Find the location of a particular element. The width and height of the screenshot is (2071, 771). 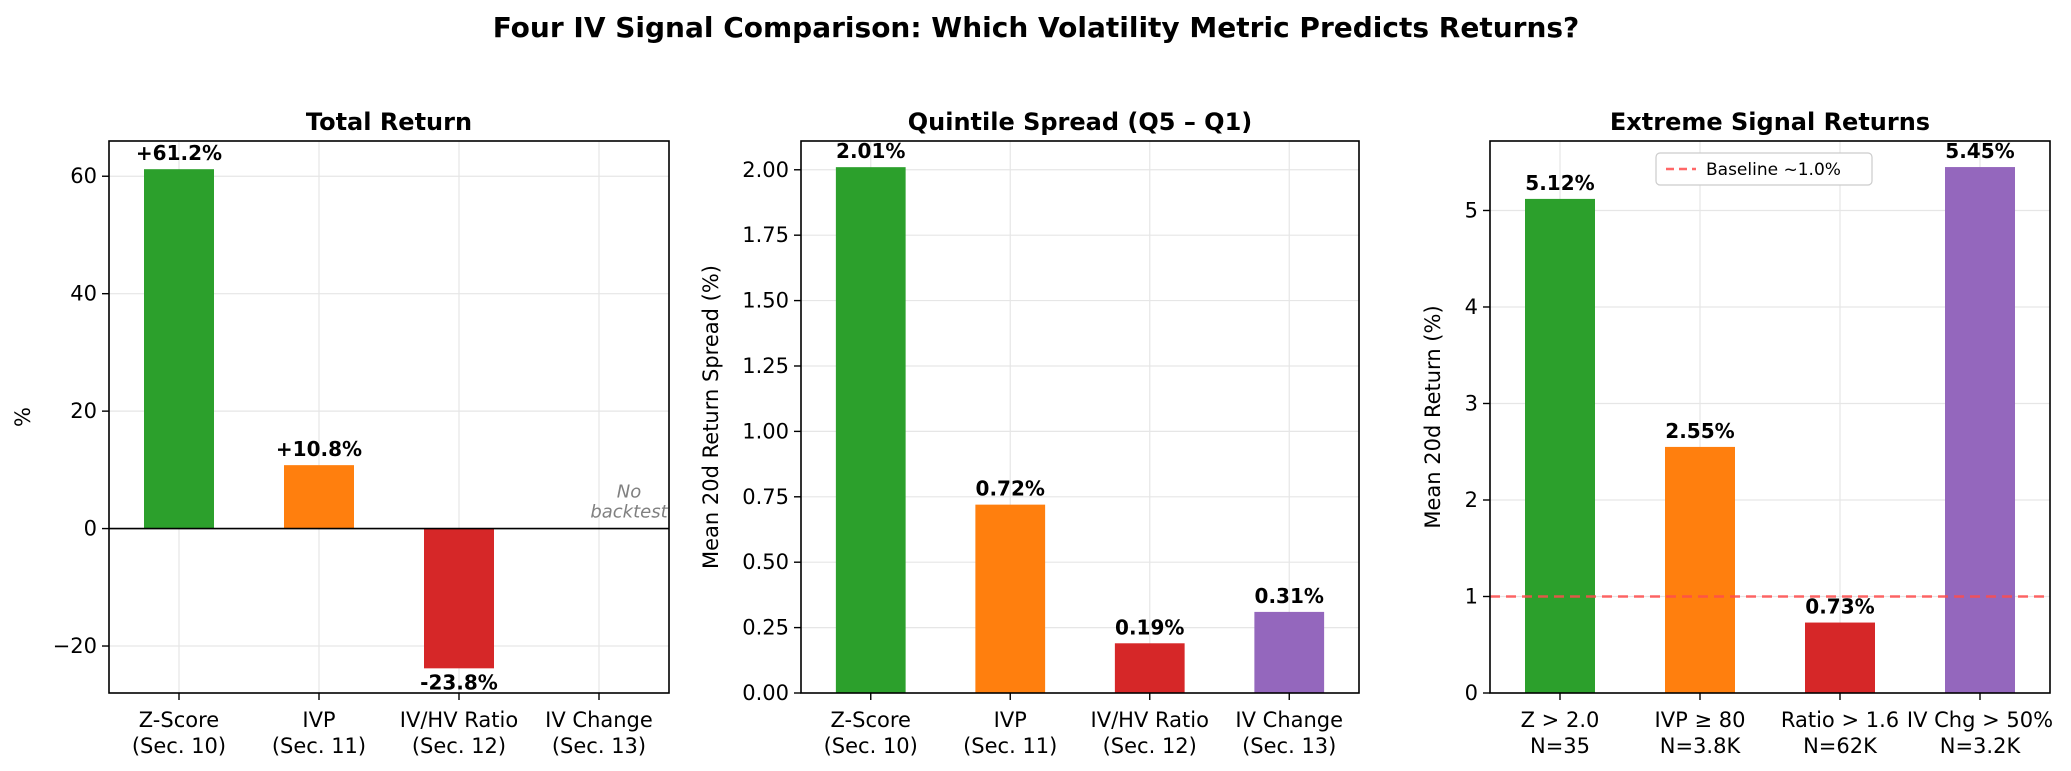

legend-box is located at coordinates (1764, 169).